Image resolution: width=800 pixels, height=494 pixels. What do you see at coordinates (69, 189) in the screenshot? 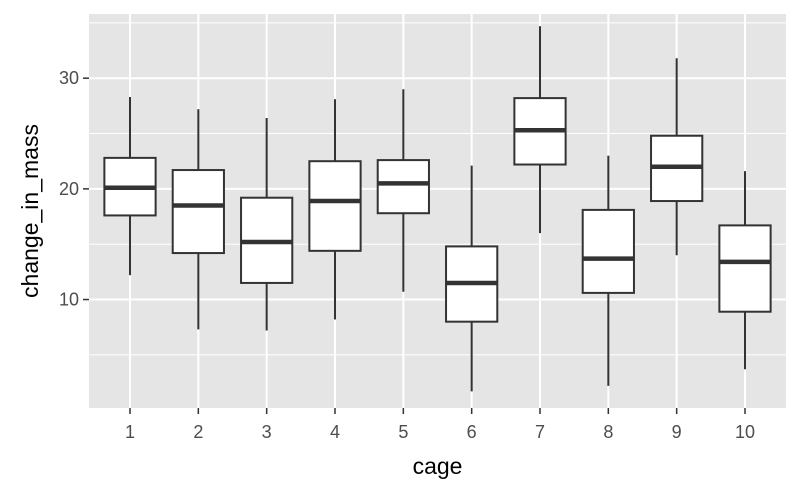
I see `y-tick-label: 20` at bounding box center [69, 189].